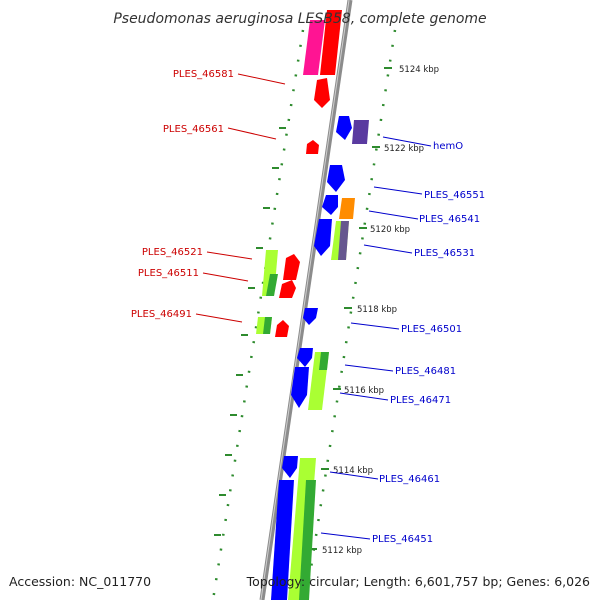  I want to click on gene-label-left: PLES_46561, so click(193, 129).